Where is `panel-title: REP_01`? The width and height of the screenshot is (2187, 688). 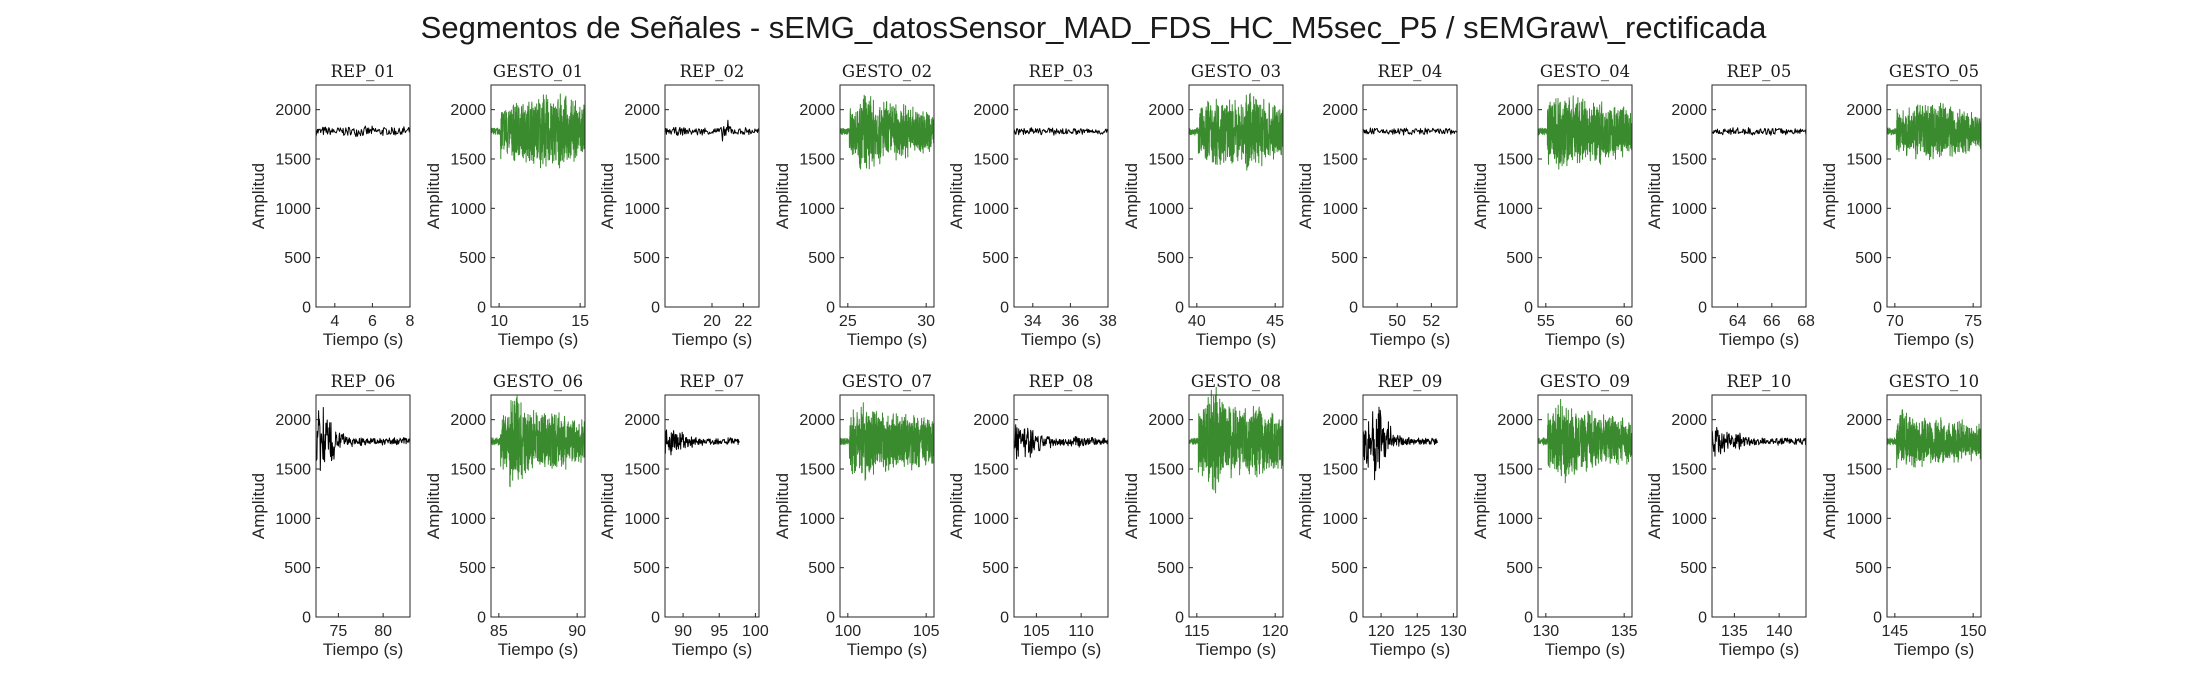
panel-title: REP_01 is located at coordinates (363, 71).